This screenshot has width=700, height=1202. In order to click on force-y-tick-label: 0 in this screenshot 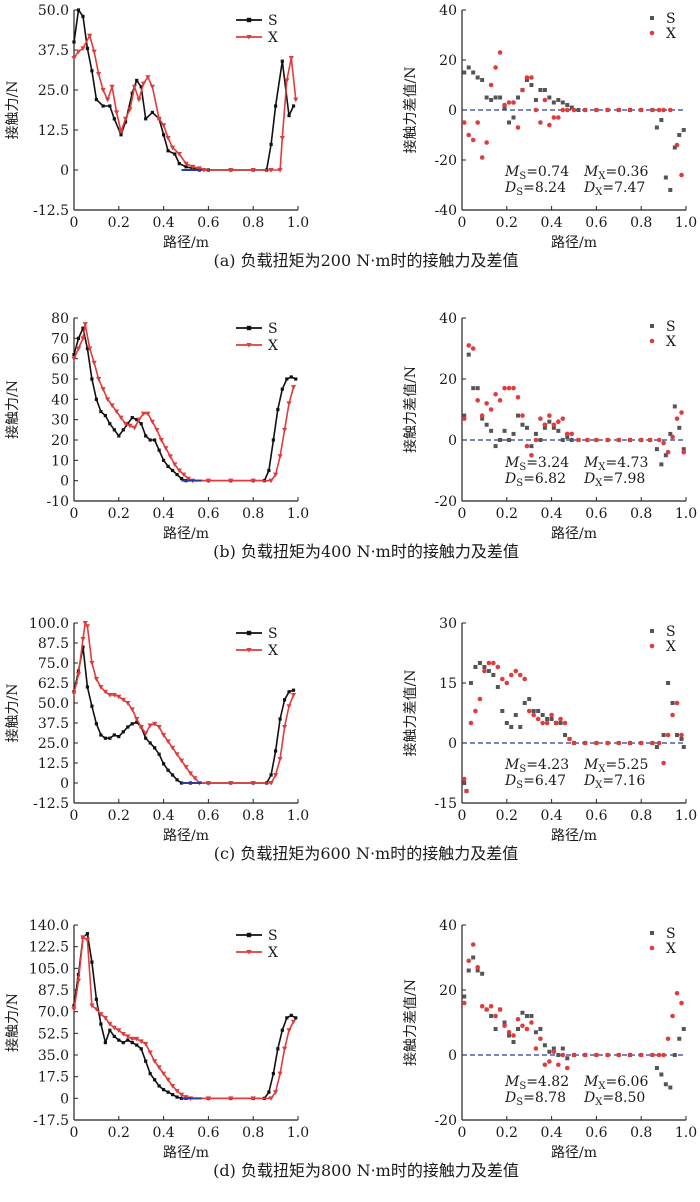, I will do `click(64, 482)`.